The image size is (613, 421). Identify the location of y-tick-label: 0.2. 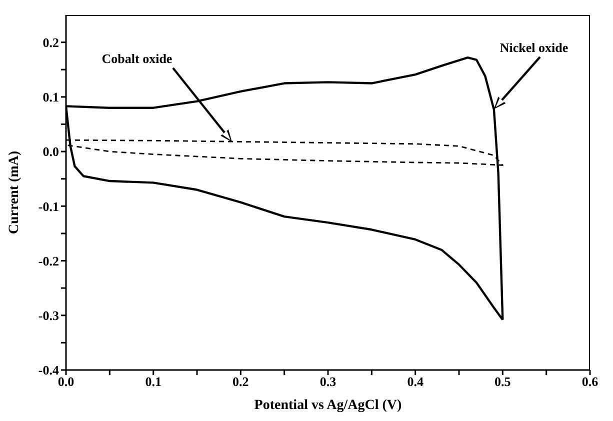
(50, 42).